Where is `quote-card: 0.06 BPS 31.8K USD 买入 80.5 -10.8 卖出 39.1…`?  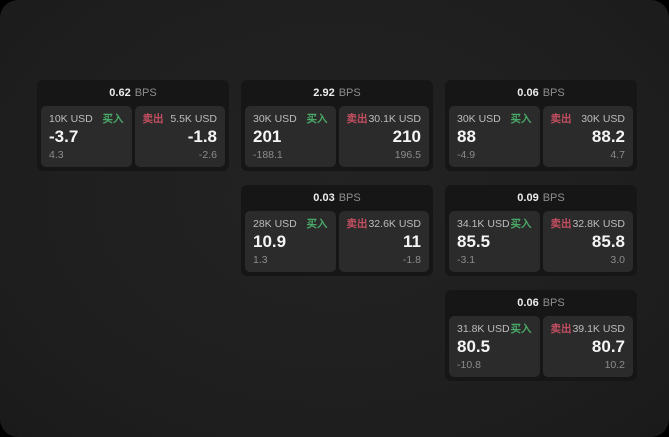
quote-card: 0.06 BPS 31.8K USD 买入 80.5 -10.8 卖出 39.1… is located at coordinates (541, 335).